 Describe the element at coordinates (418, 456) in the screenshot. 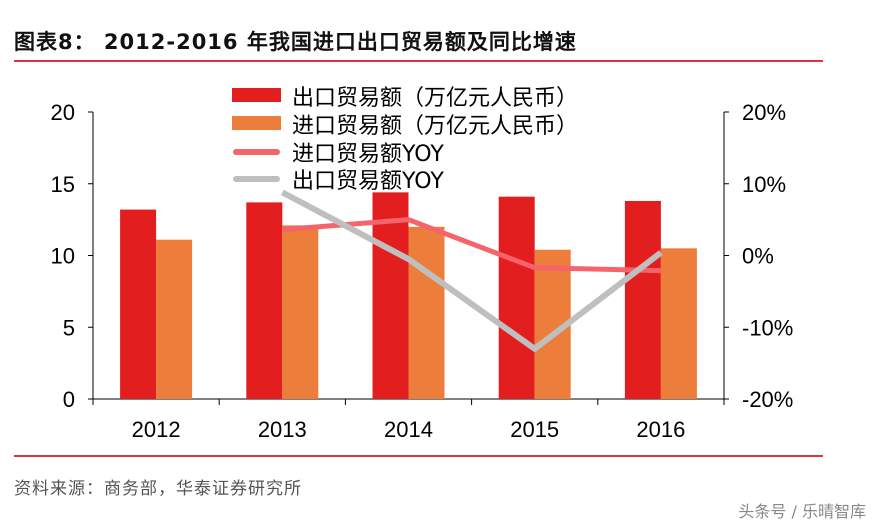

I see `source-divider` at that location.